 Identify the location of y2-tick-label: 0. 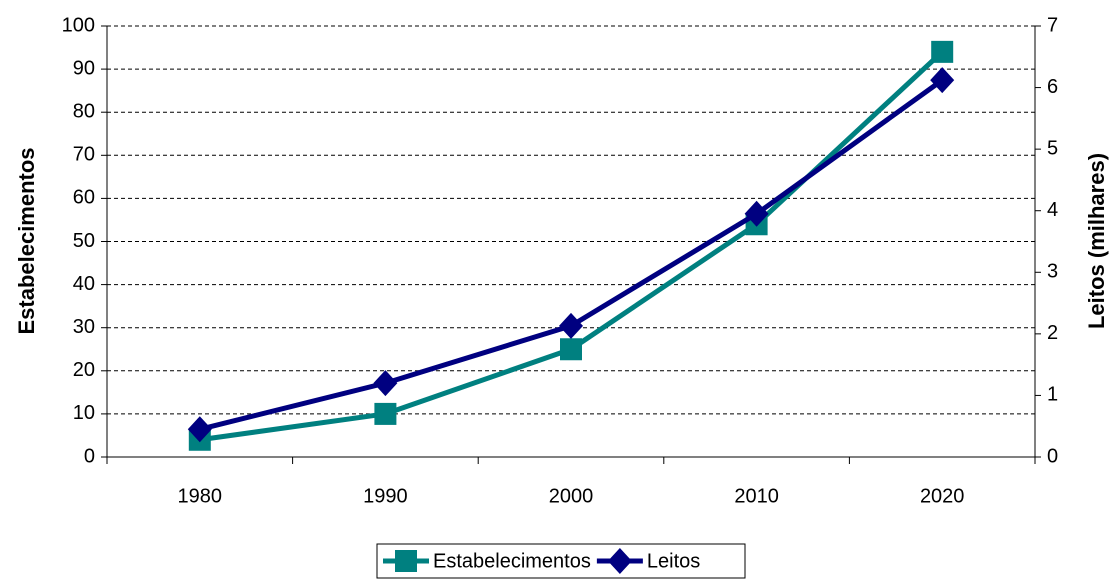
(1052, 456).